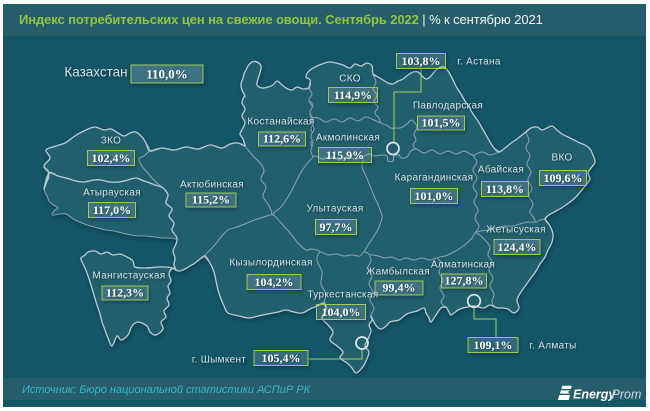  What do you see at coordinates (594, 394) in the screenshot?
I see `svg-text: Energy` at bounding box center [594, 394].